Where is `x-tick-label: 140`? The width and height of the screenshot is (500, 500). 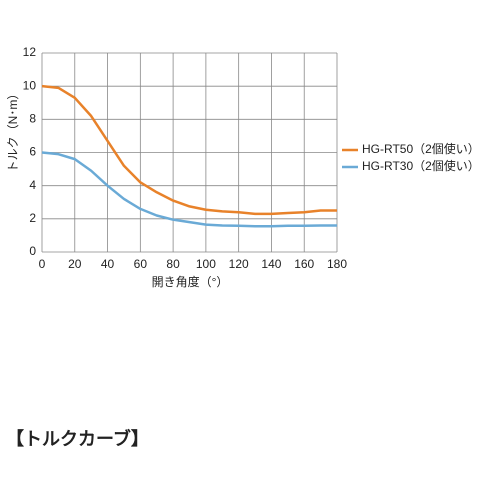
x-tick-label: 140 is located at coordinates (271, 264).